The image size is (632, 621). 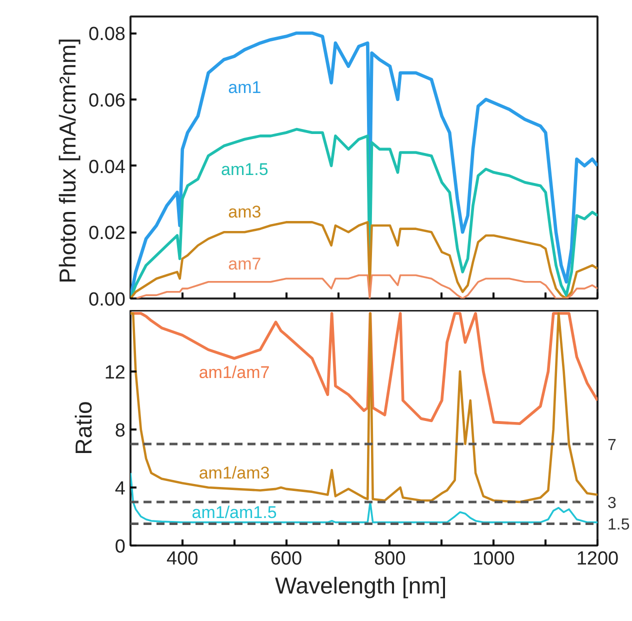 I want to click on line-series, so click(x=364, y=259).